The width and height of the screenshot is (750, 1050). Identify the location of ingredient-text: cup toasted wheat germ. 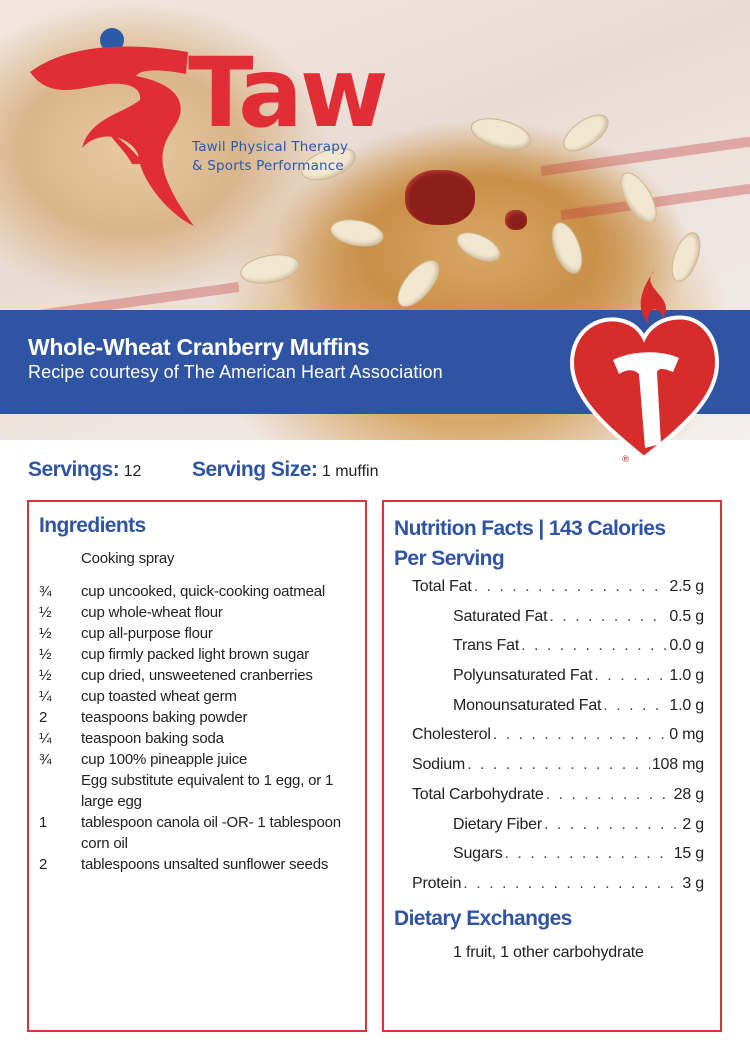
(159, 696).